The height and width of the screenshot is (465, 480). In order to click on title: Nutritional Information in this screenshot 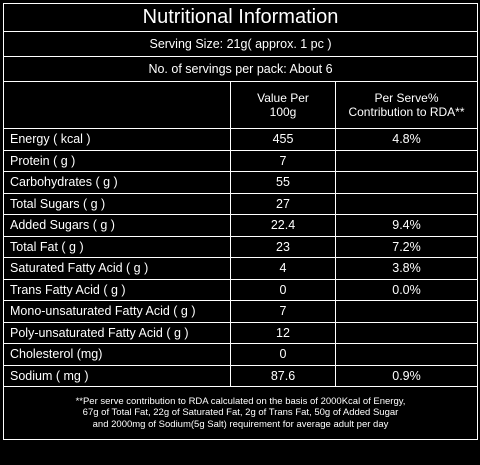, I will do `click(240, 17)`.